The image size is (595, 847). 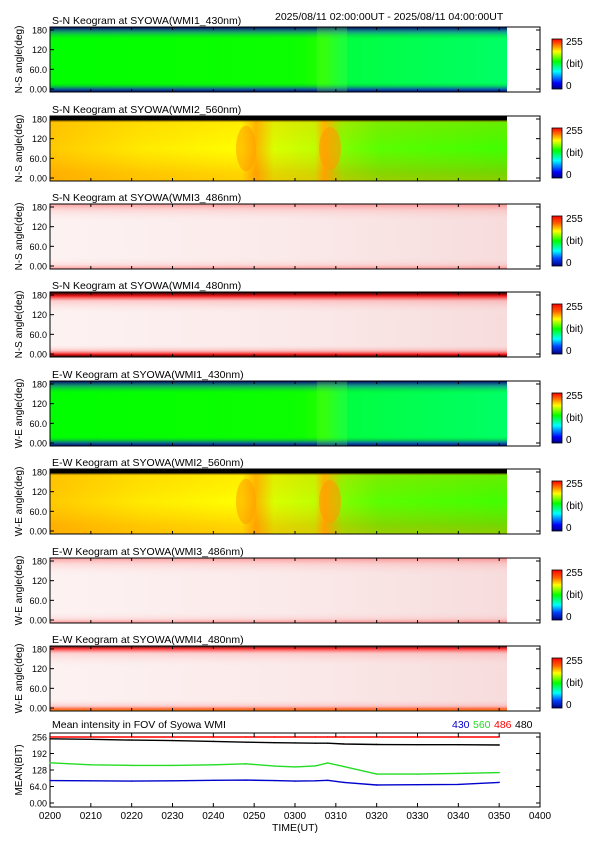 What do you see at coordinates (148, 640) in the screenshot?
I see `panel-title: E-W Keogram at SYOWA(WMI4_480nm)` at bounding box center [148, 640].